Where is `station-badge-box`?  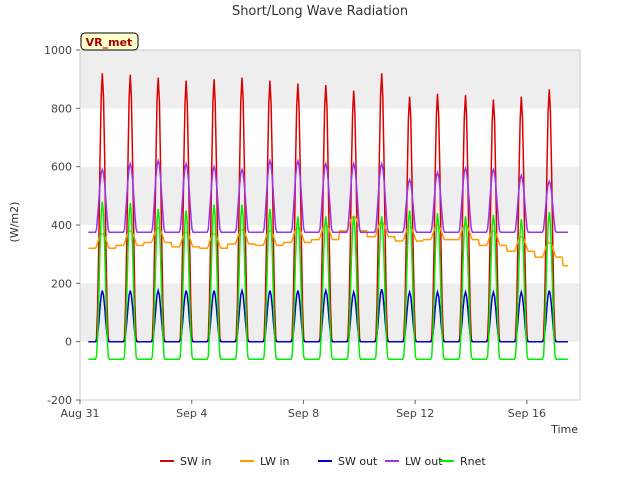
station-badge-box is located at coordinates (109, 41).